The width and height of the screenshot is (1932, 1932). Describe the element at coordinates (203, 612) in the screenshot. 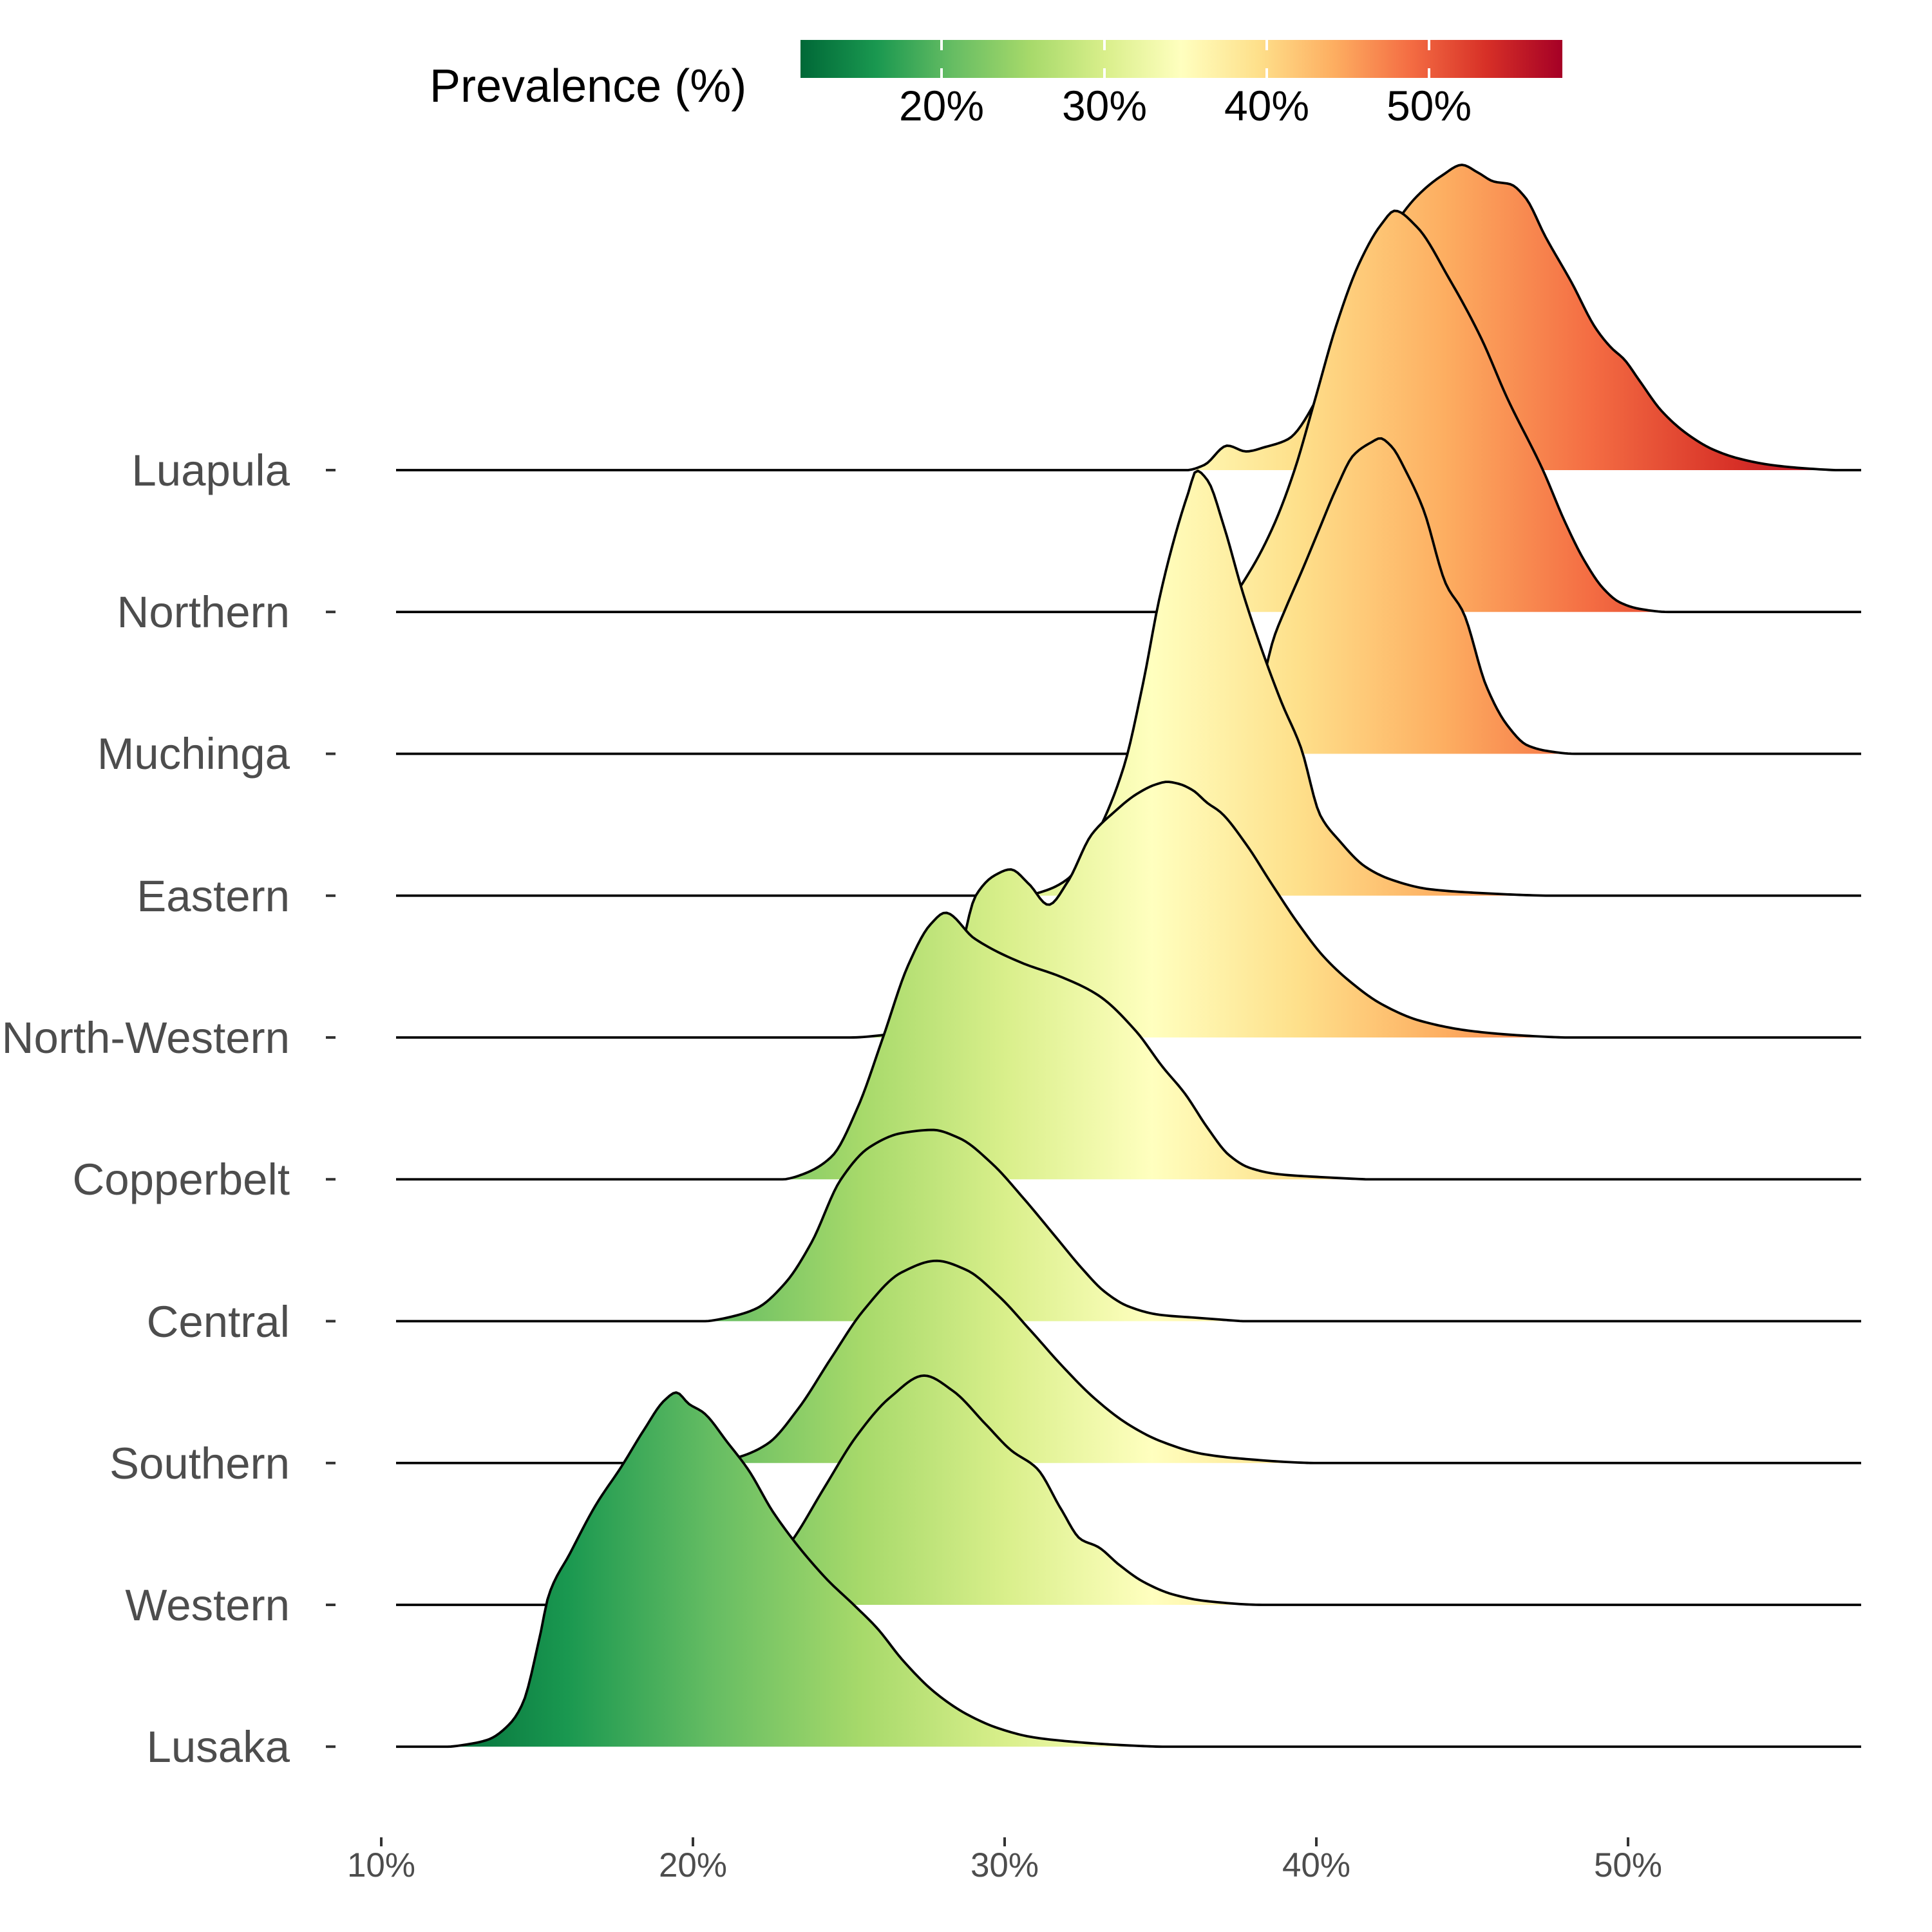

I see `svg-text: Northern` at that location.